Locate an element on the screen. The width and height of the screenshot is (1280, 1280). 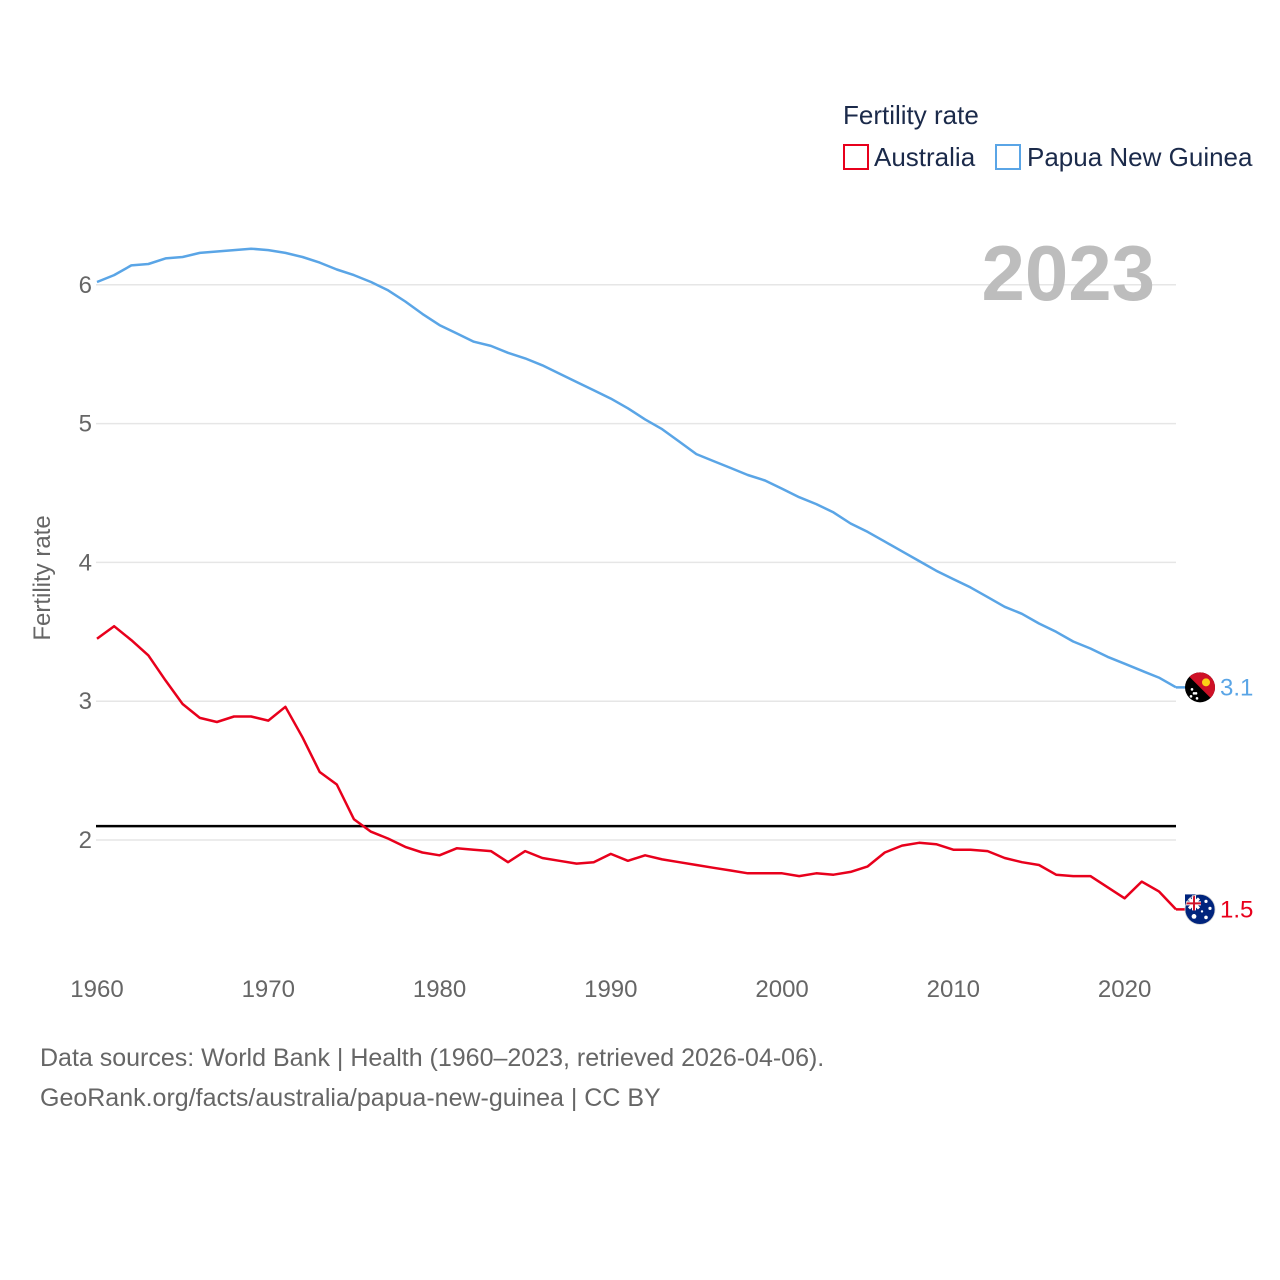
x-tick-label: 1980 is located at coordinates (439, 989).